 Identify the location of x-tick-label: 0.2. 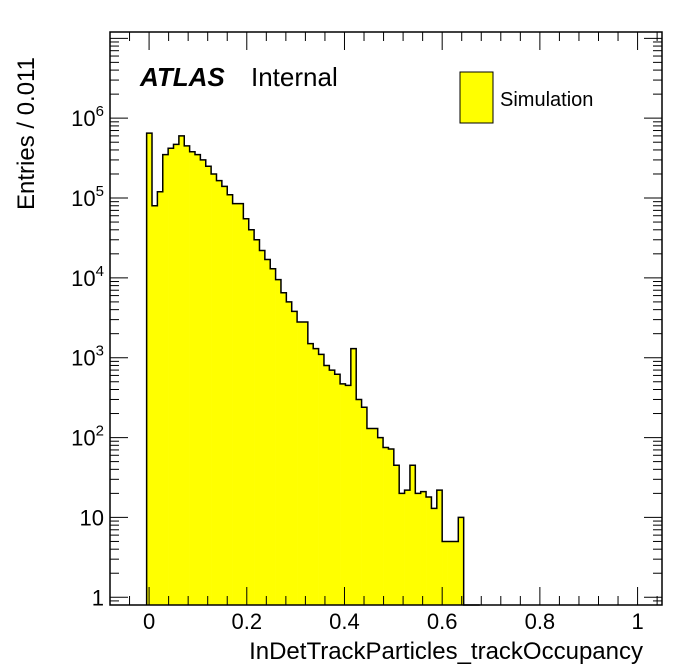
(246, 621).